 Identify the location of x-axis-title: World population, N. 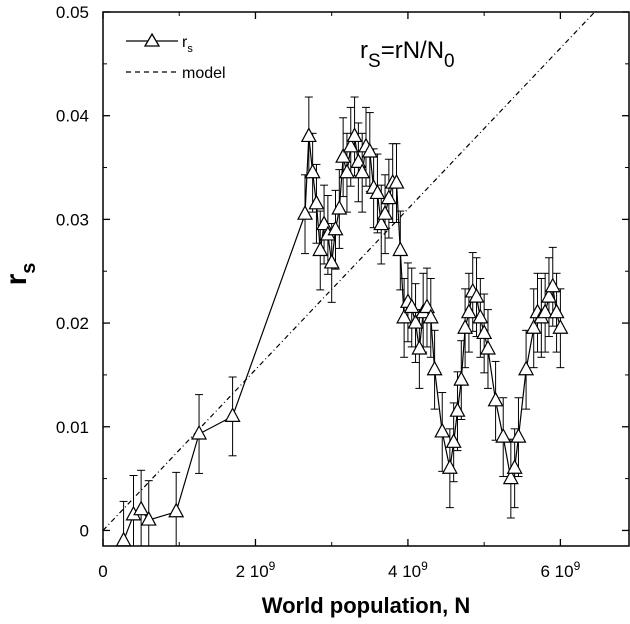
(366, 605).